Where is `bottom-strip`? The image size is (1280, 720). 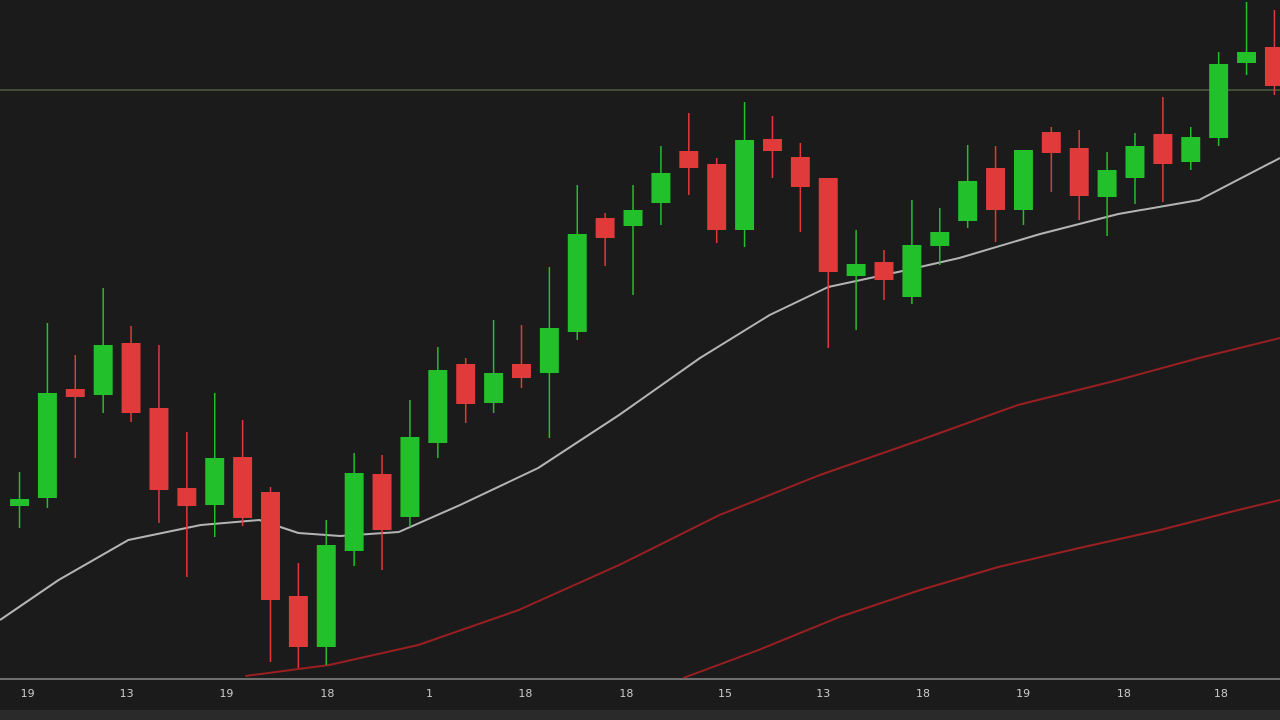 bottom-strip is located at coordinates (640, 715).